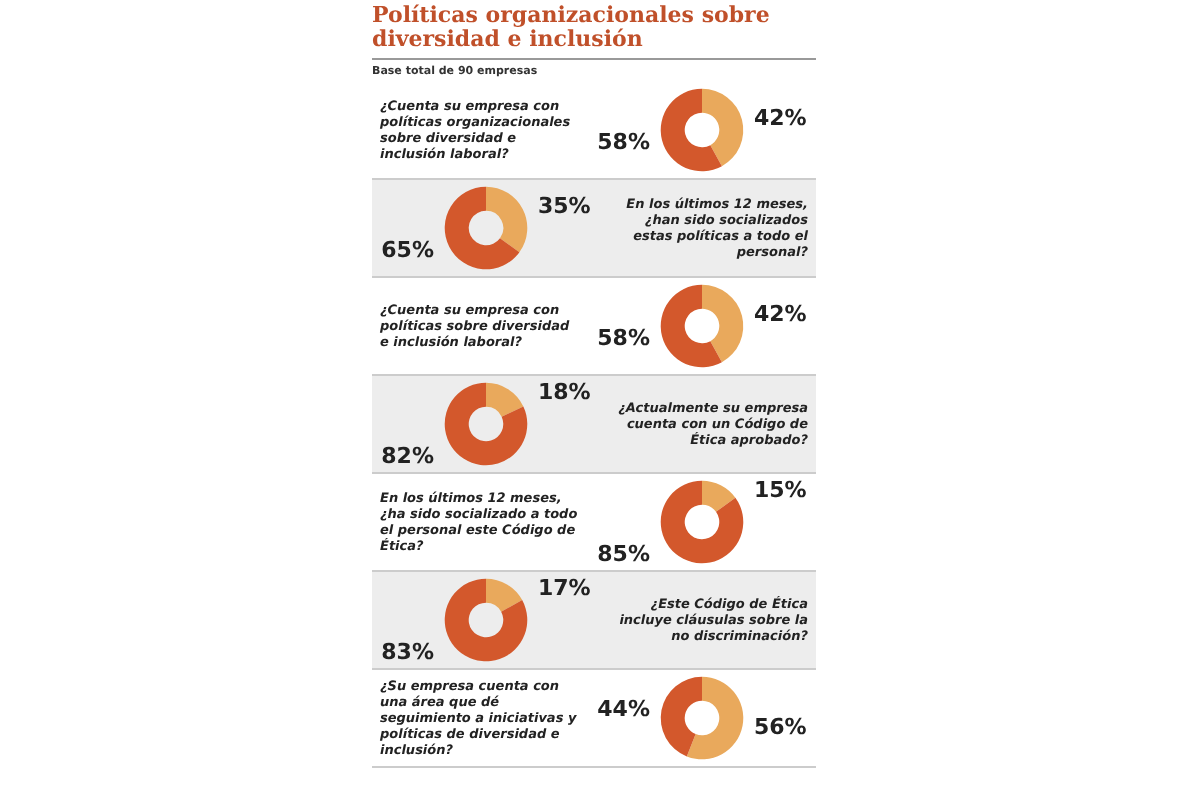 Image resolution: width=1182 pixels, height=788 pixels. What do you see at coordinates (407, 456) in the screenshot?
I see `data-label: 82%` at bounding box center [407, 456].